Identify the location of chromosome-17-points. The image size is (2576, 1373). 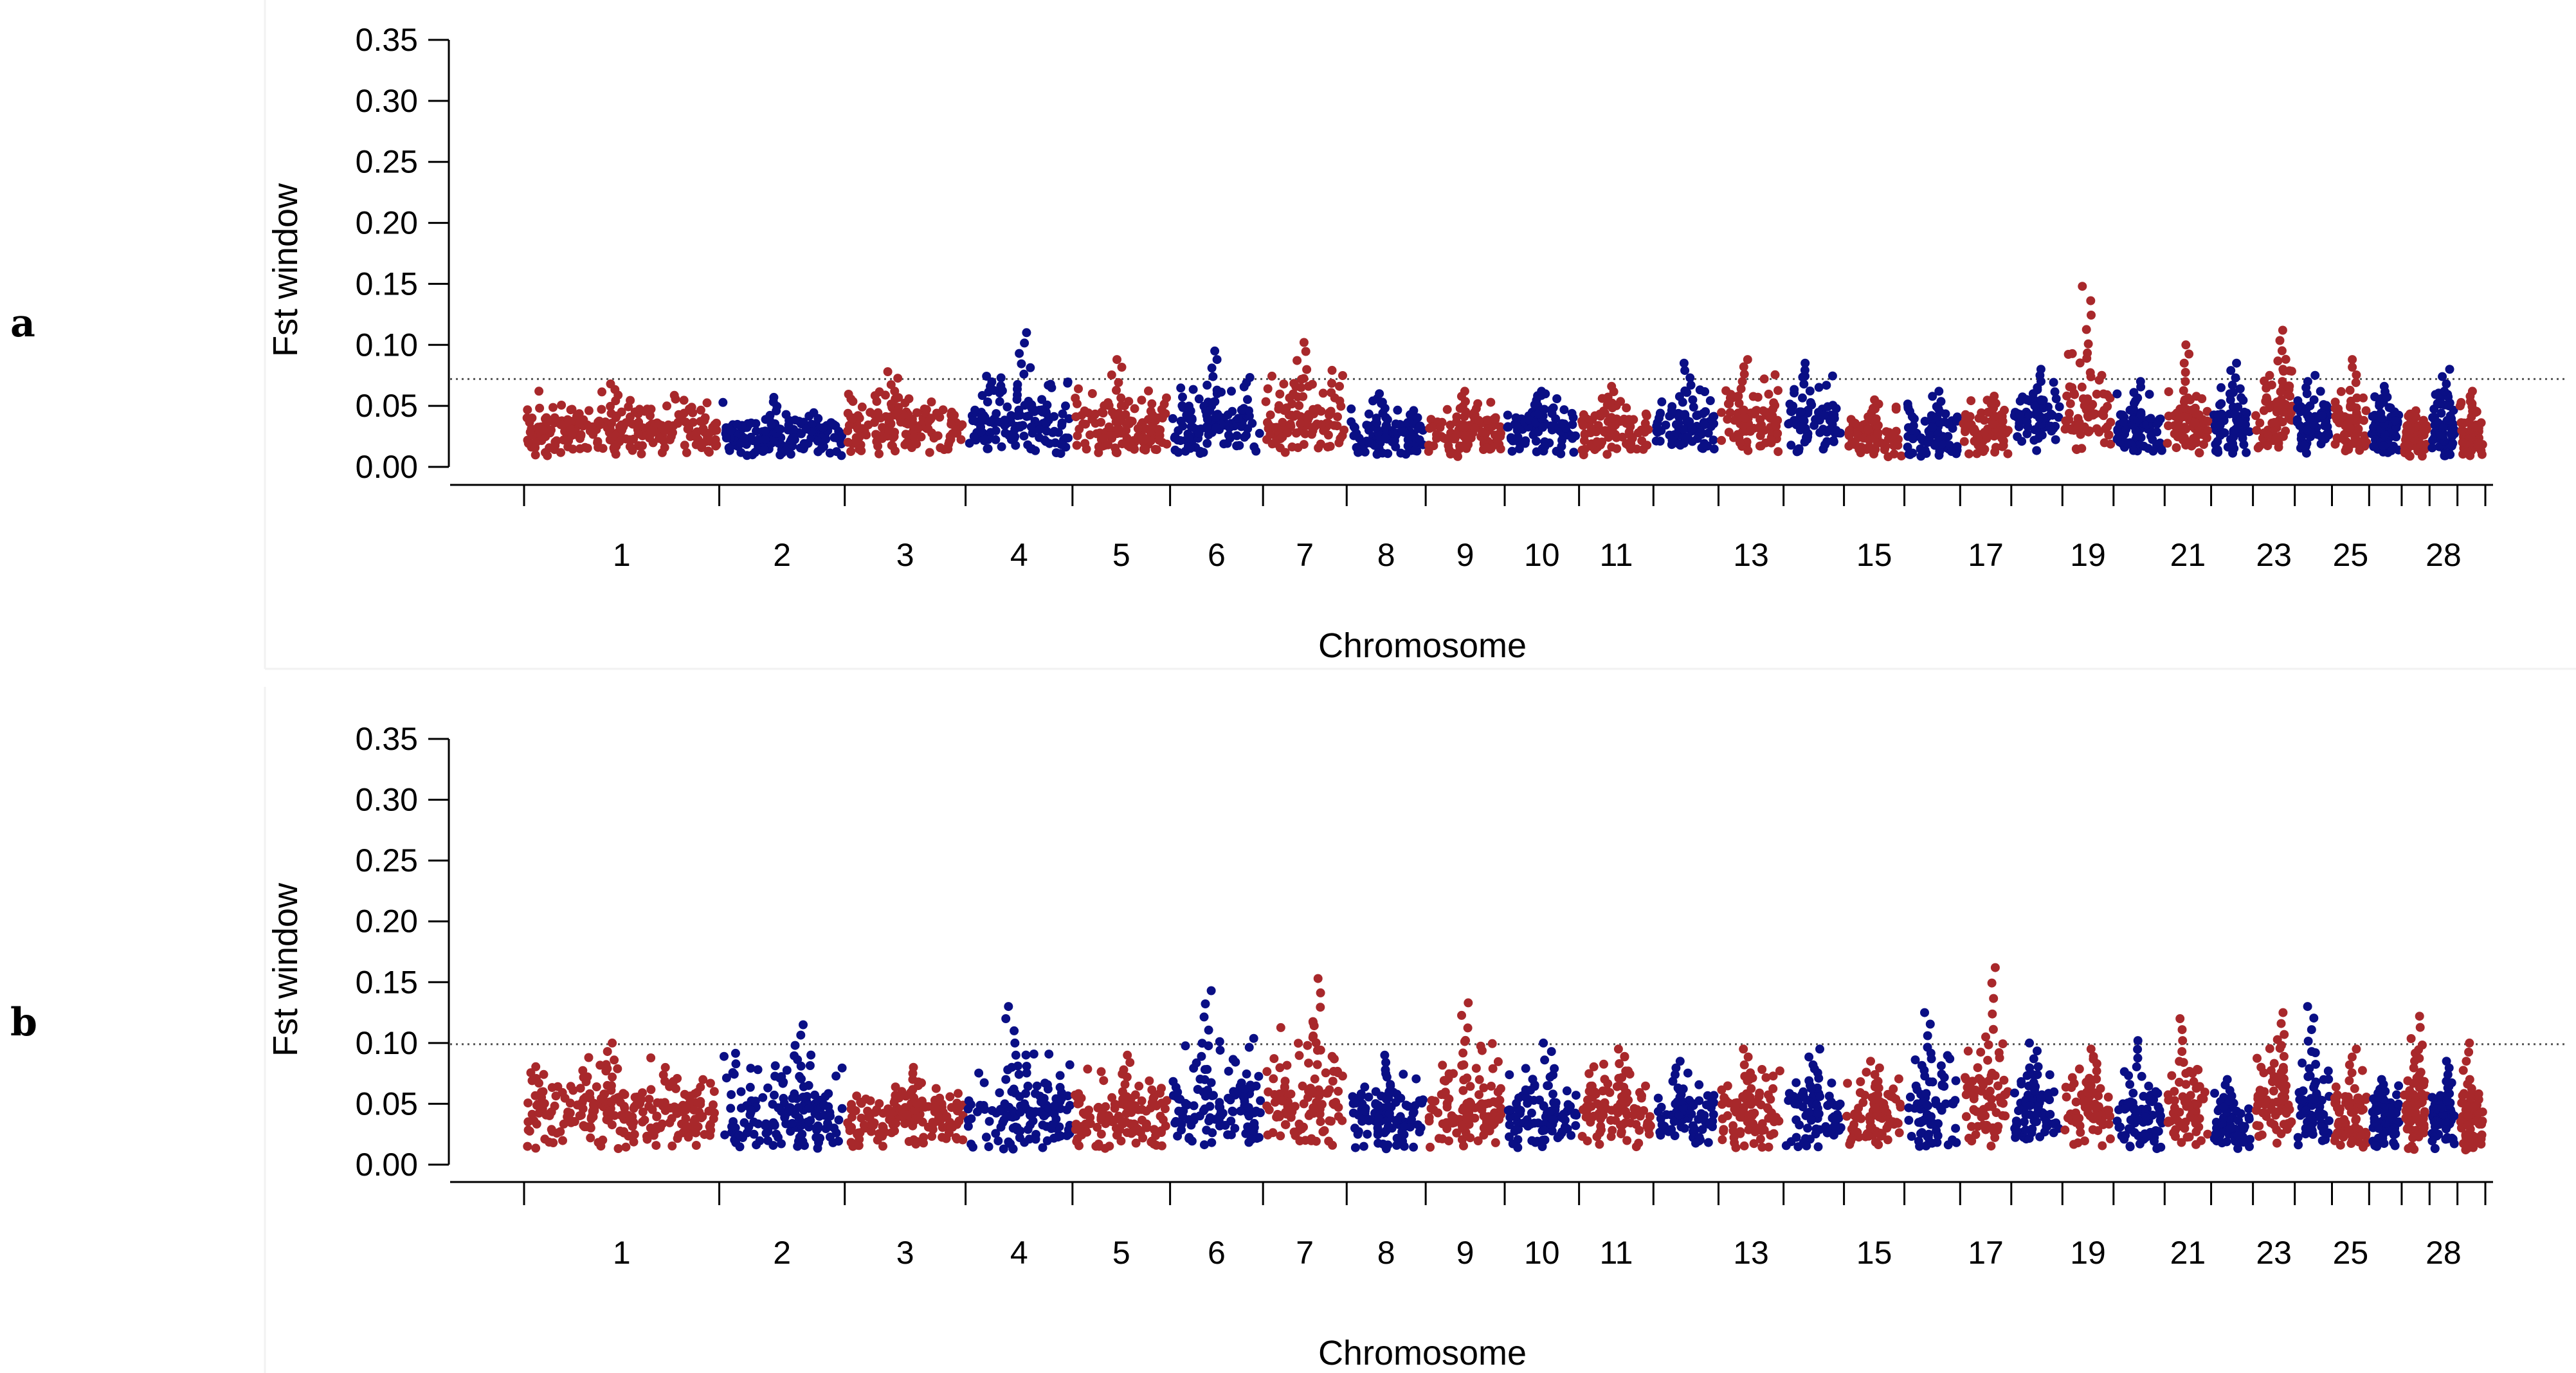
(1986, 425).